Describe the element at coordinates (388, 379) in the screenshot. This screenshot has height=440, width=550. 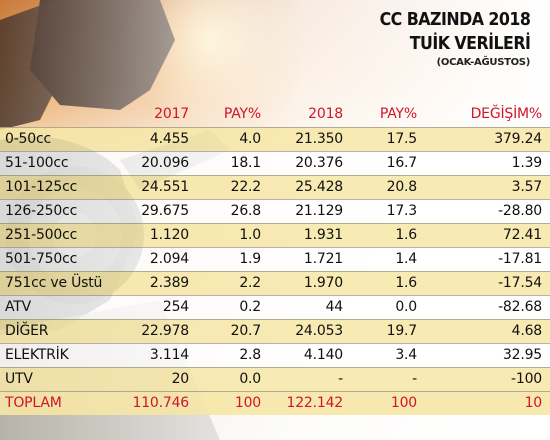
I see `cell-pay-2018: -` at that location.